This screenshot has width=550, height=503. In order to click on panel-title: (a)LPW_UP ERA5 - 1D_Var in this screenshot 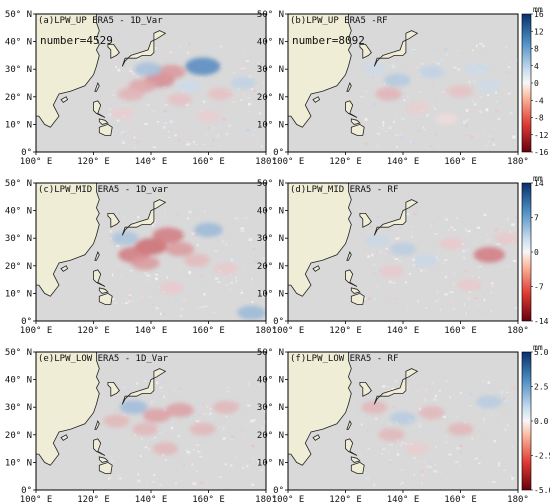, I will do `click(100, 21)`.